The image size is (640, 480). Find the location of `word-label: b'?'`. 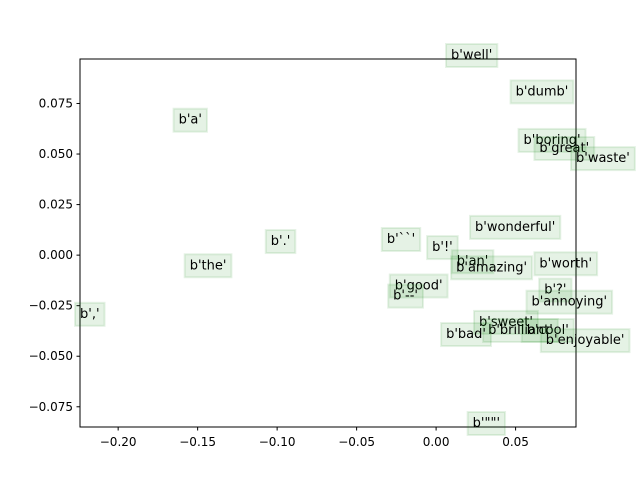

word-label: b'?' is located at coordinates (555, 290).